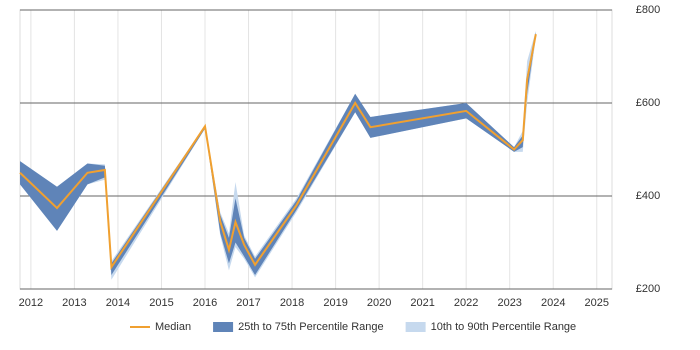 The height and width of the screenshot is (350, 700). I want to click on x-tick-label: 2022, so click(466, 303).